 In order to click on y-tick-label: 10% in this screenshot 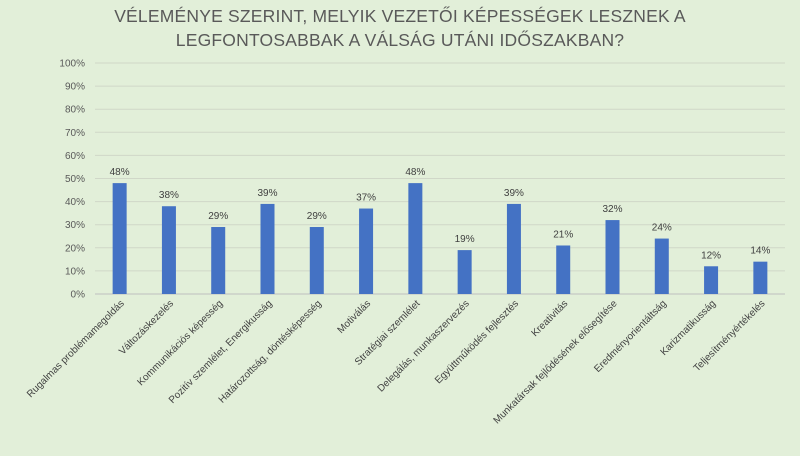, I will do `click(75, 271)`.